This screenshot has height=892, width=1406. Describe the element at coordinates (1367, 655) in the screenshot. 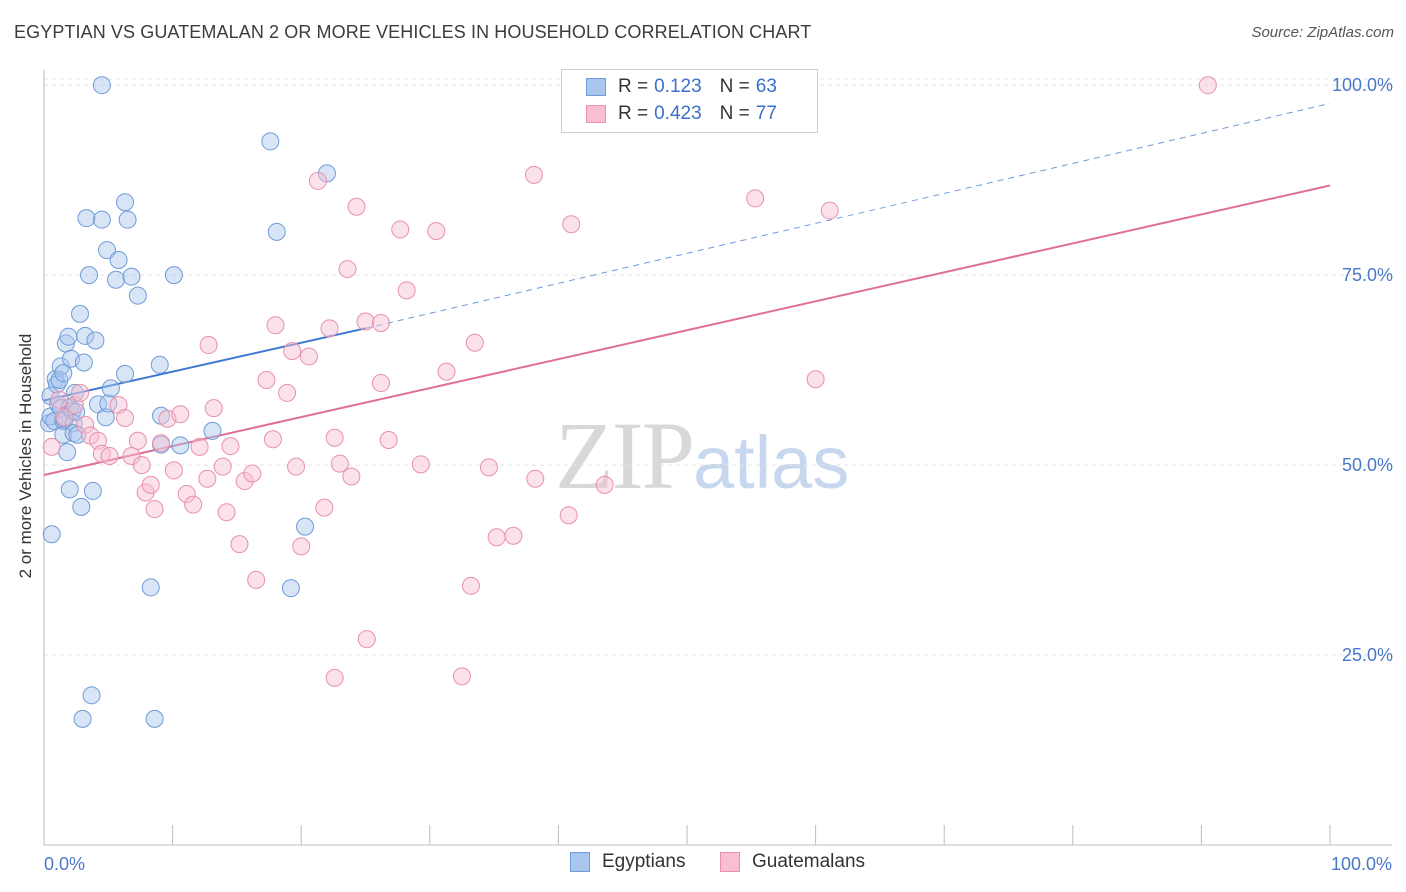

I see `y-tick-label: 25.0%` at that location.